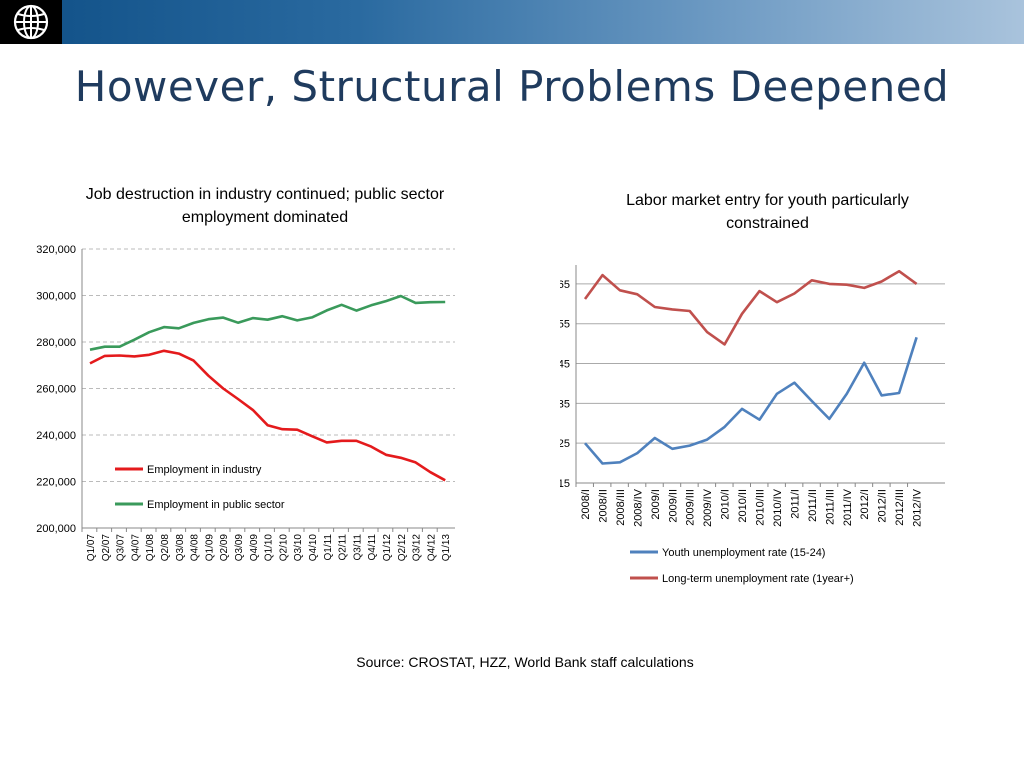 The height and width of the screenshot is (768, 1024). I want to click on x-tick-label: Q1/10, so click(269, 548).